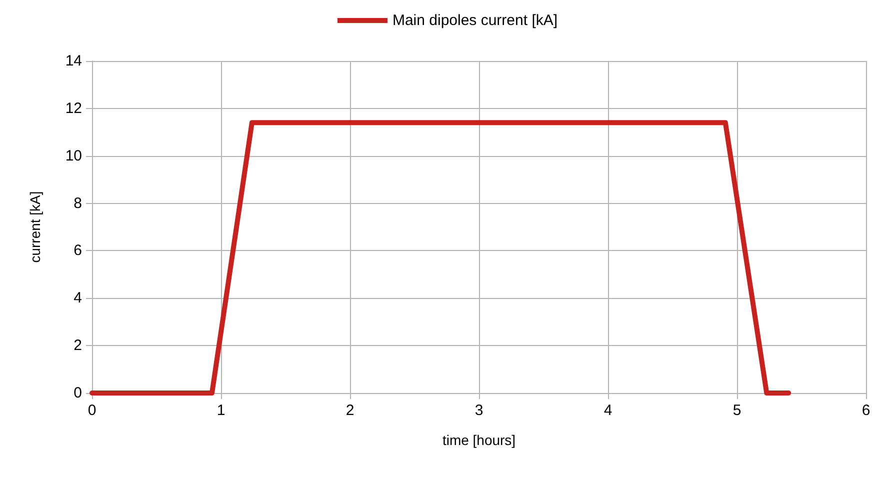 The image size is (895, 478). What do you see at coordinates (73, 61) in the screenshot?
I see `y-tick-label: 14` at bounding box center [73, 61].